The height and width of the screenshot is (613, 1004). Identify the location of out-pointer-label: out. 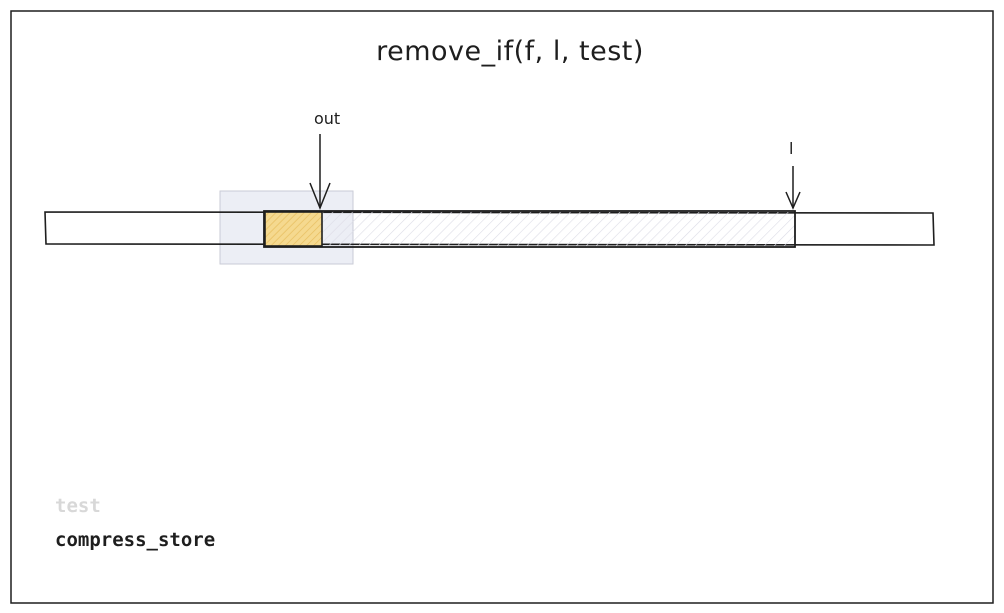
(327, 118).